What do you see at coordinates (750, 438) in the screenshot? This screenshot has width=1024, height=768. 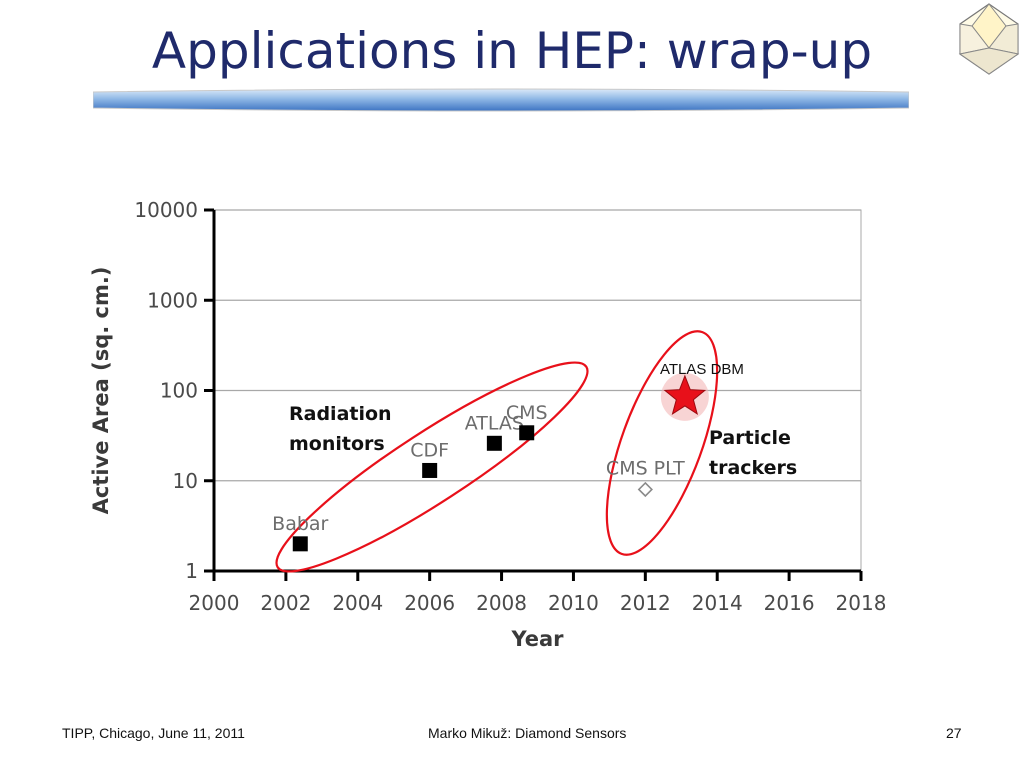 I see `particle-label-line1: Particle` at bounding box center [750, 438].